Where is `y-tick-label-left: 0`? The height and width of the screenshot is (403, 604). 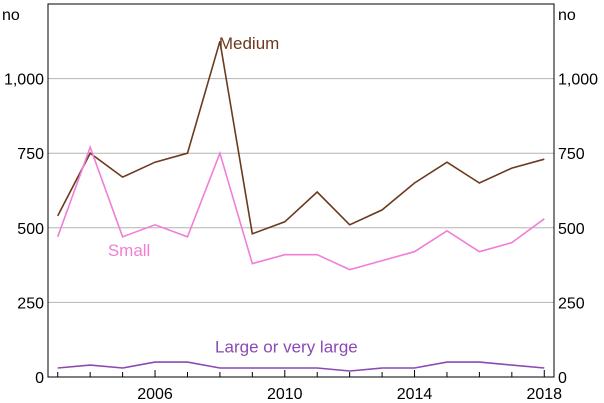
y-tick-label-left: 0 is located at coordinates (39, 378).